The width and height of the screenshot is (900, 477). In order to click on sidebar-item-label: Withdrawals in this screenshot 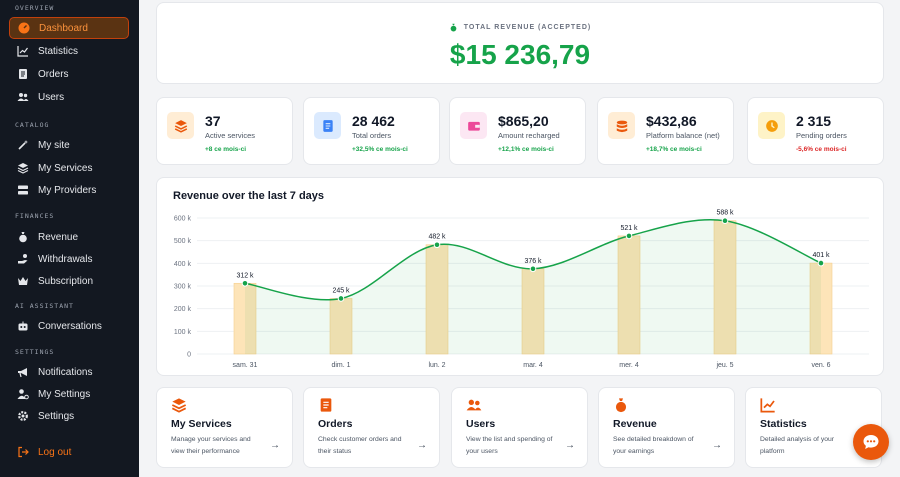, I will do `click(65, 259)`.